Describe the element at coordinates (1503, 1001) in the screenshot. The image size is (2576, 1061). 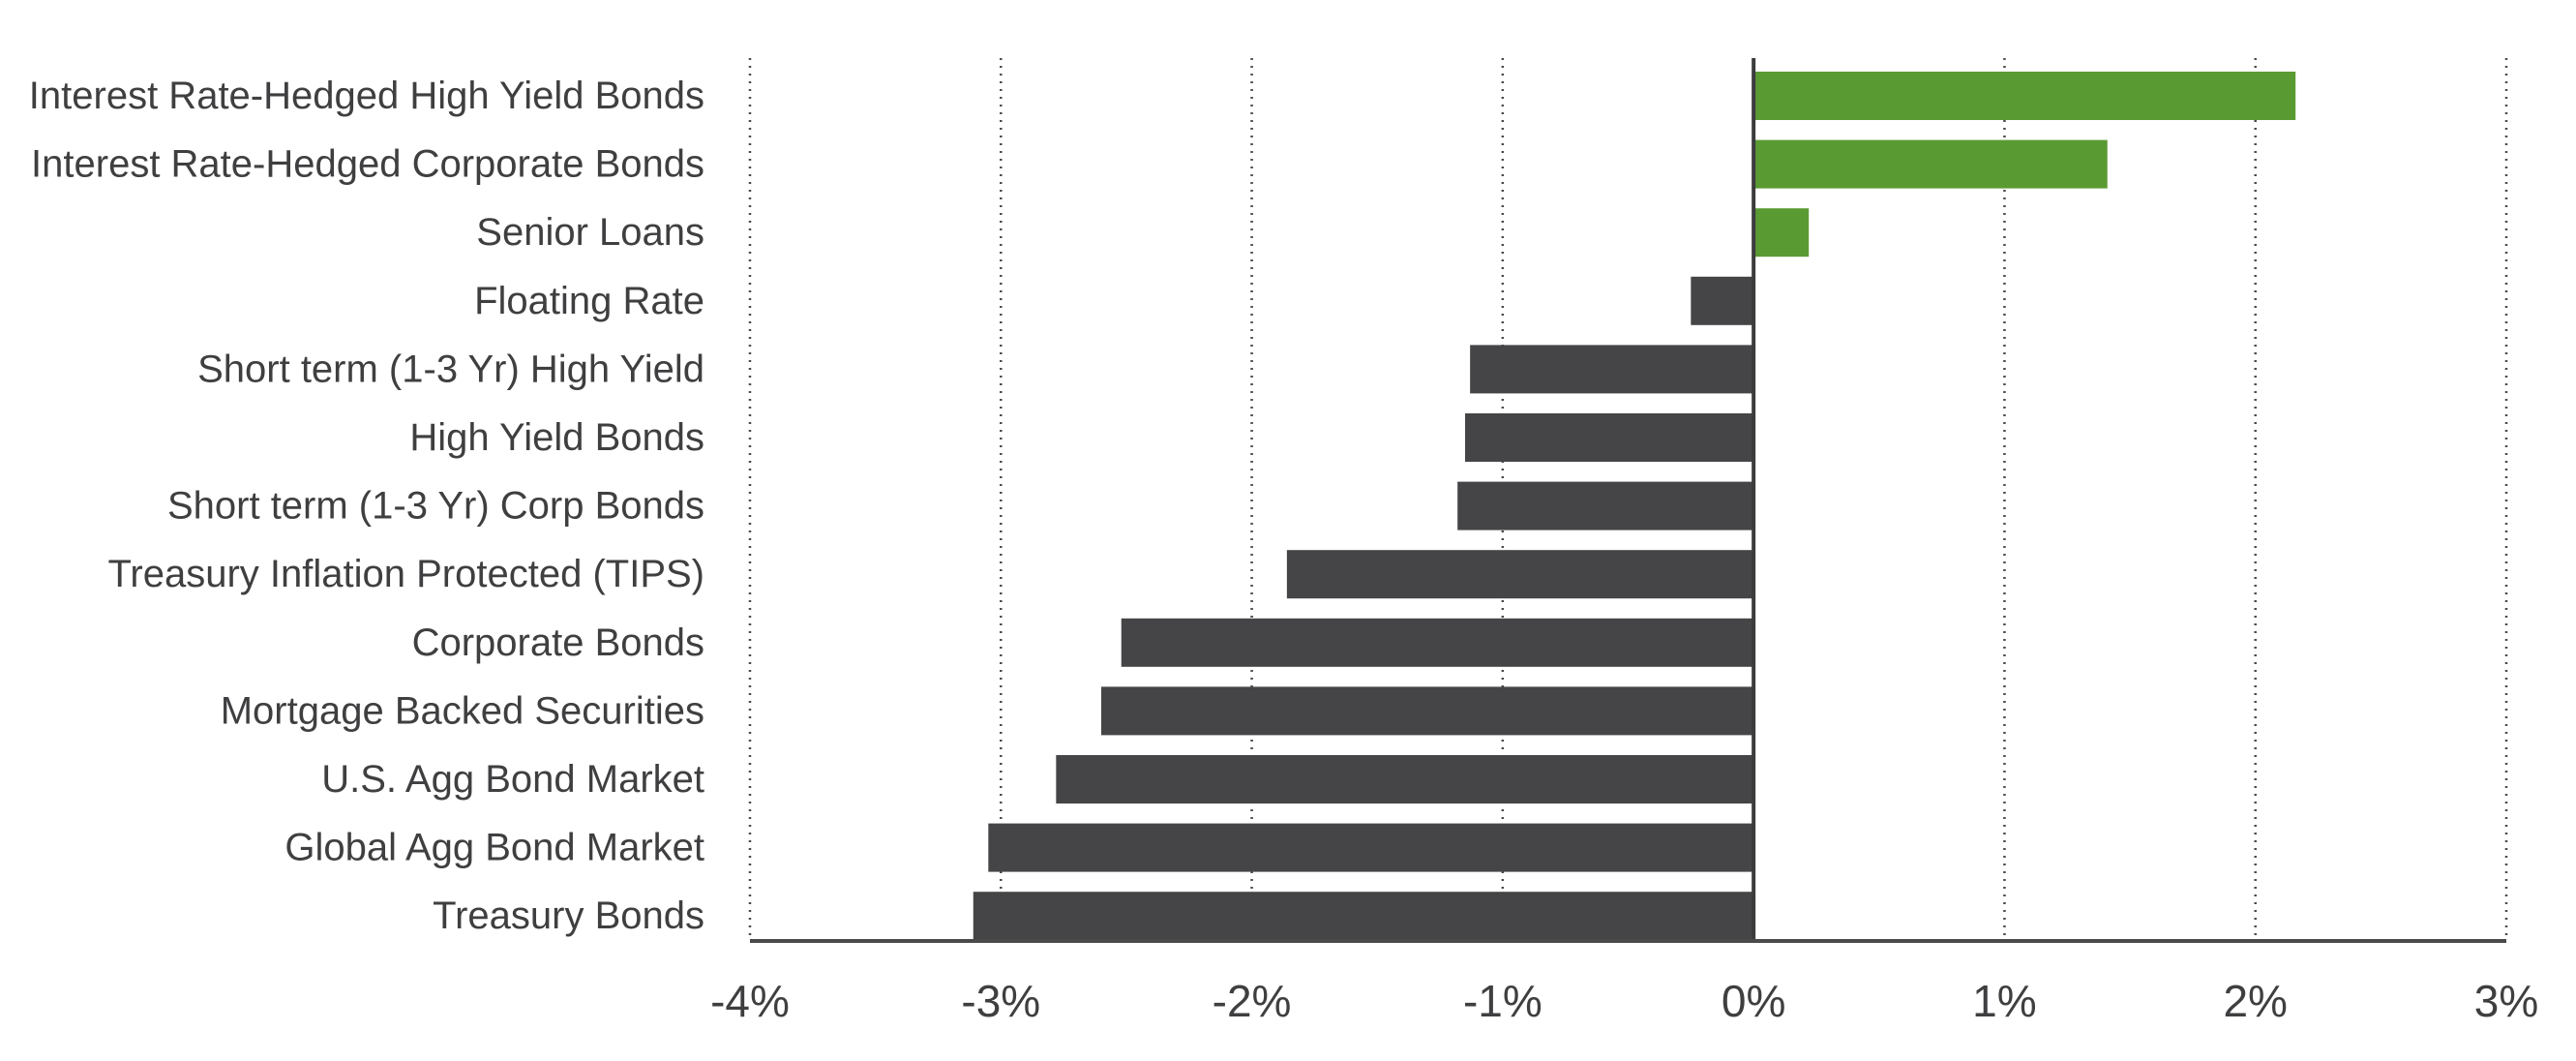
I see `x-tick-label: -1%` at that location.